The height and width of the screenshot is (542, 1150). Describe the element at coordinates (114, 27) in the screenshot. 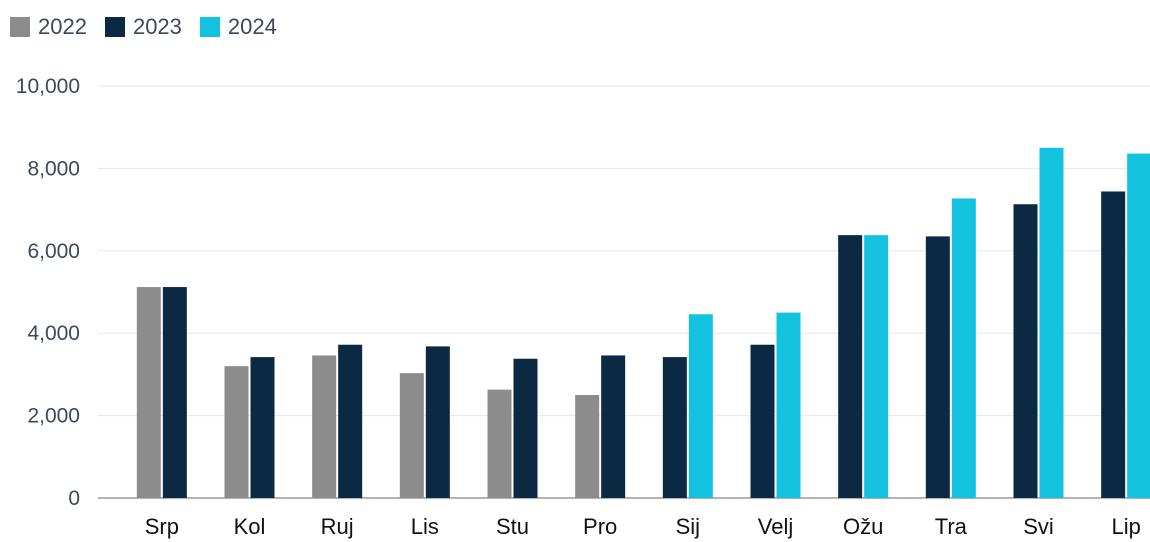

I see `legend-swatch-2023` at that location.